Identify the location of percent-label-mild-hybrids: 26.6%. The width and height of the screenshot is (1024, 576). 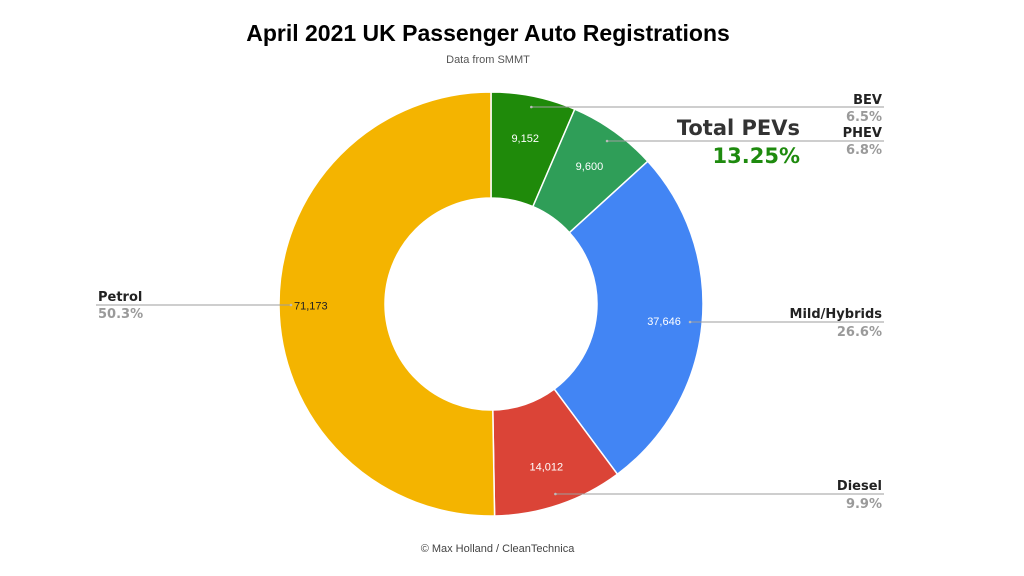
(859, 332).